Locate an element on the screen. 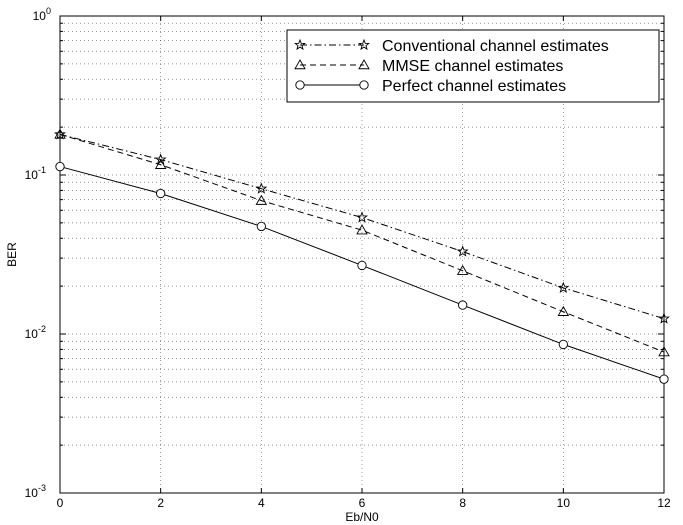  x-tick-label: 12 is located at coordinates (664, 503).